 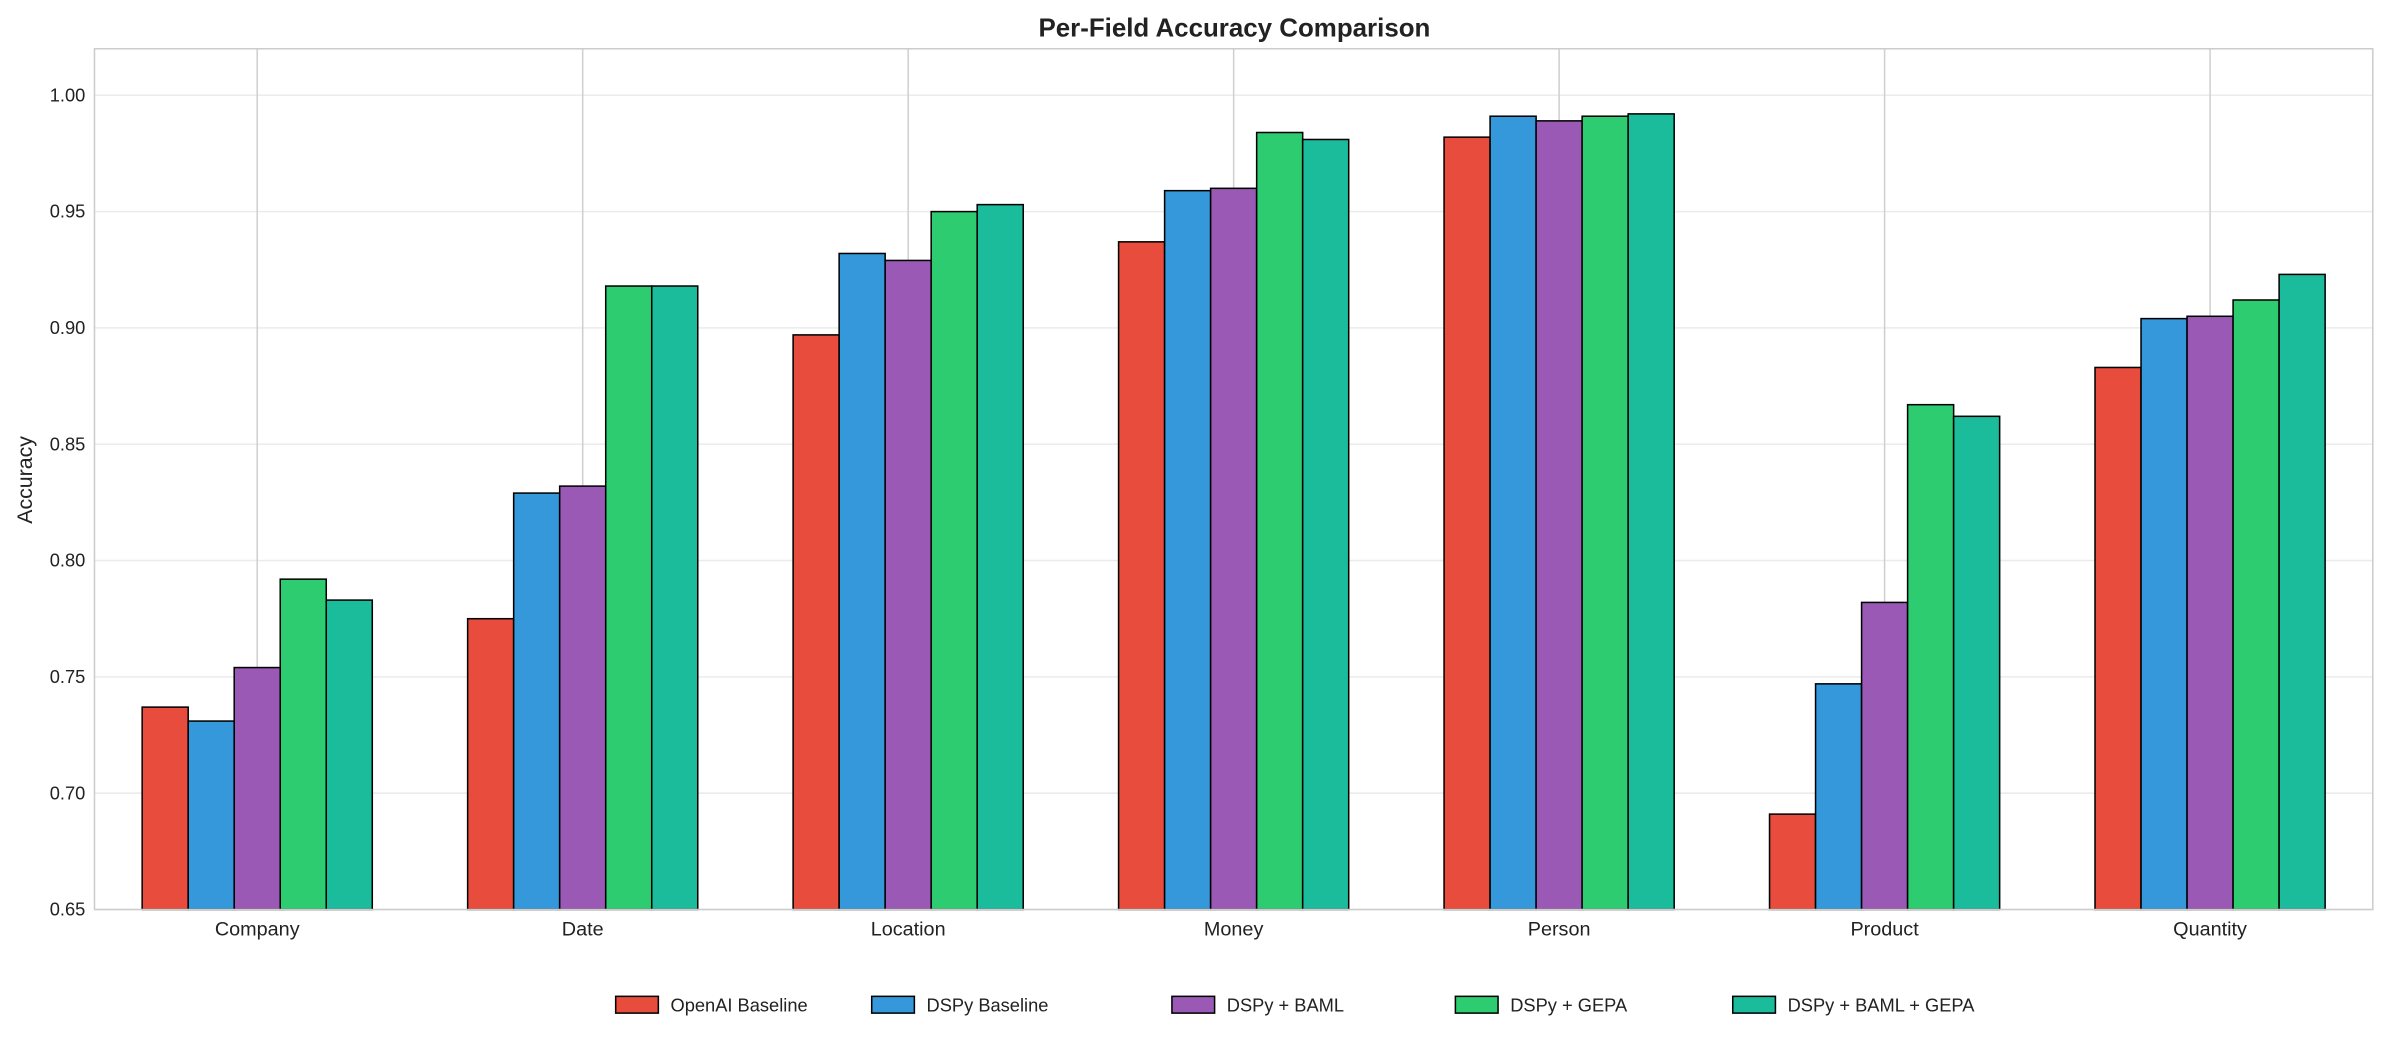 What do you see at coordinates (628, 598) in the screenshot?
I see `bar-dspy-gepa-date` at bounding box center [628, 598].